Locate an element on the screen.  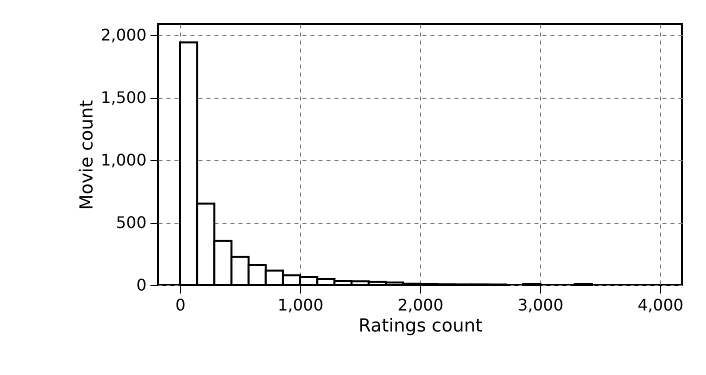
y-tick-label: 1,500 is located at coordinates (123, 98).